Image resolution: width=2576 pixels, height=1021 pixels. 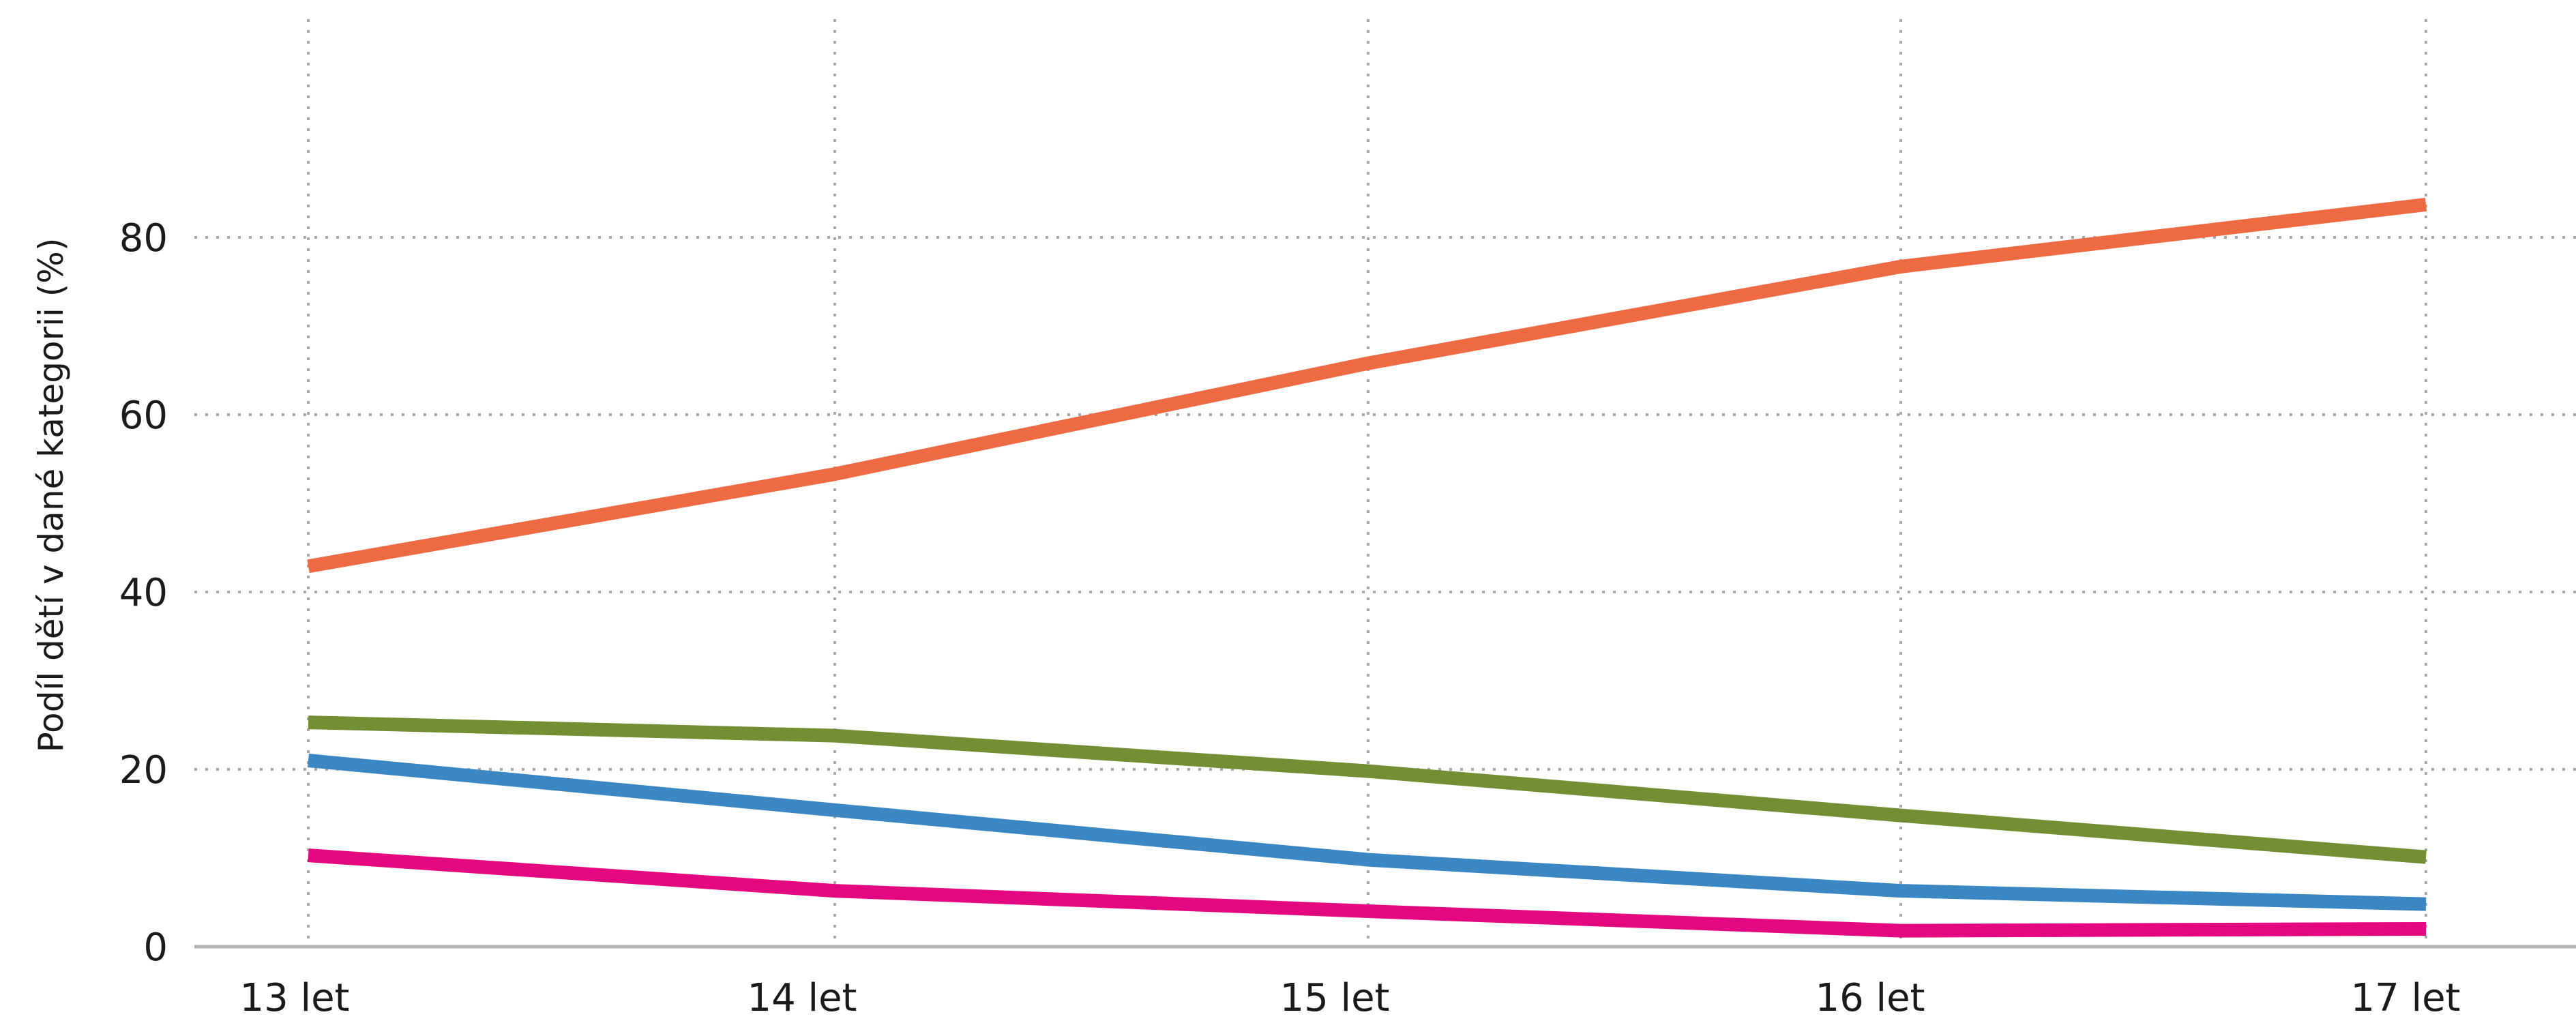 What do you see at coordinates (51, 495) in the screenshot?
I see `y-axis-title: Podíl dětí v dané kategorii (%)` at bounding box center [51, 495].